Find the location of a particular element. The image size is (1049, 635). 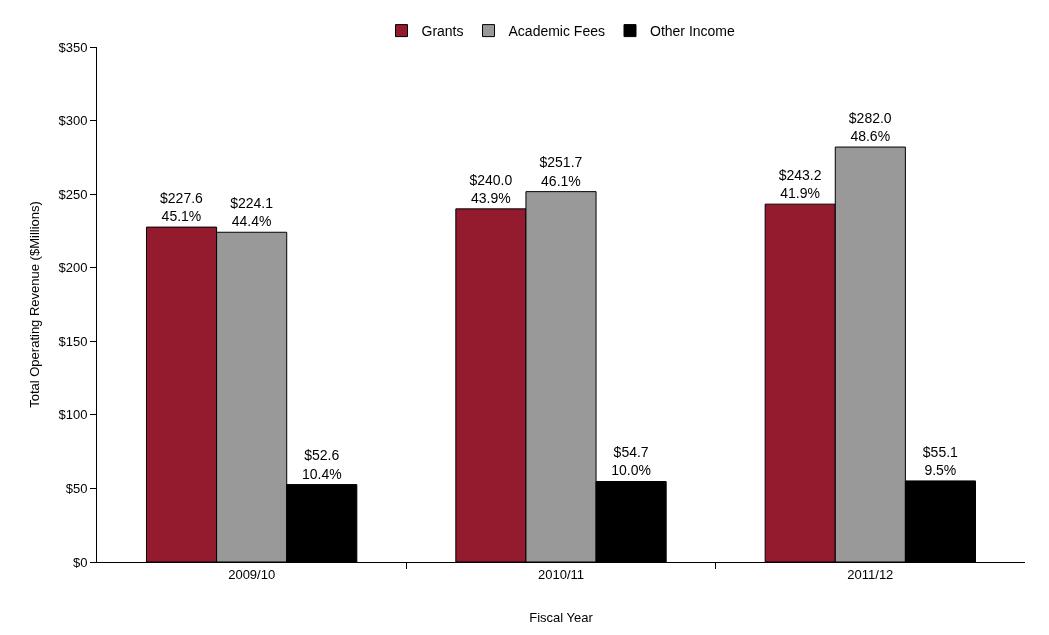

data-label: $224.1 44.4% is located at coordinates (252, 212).